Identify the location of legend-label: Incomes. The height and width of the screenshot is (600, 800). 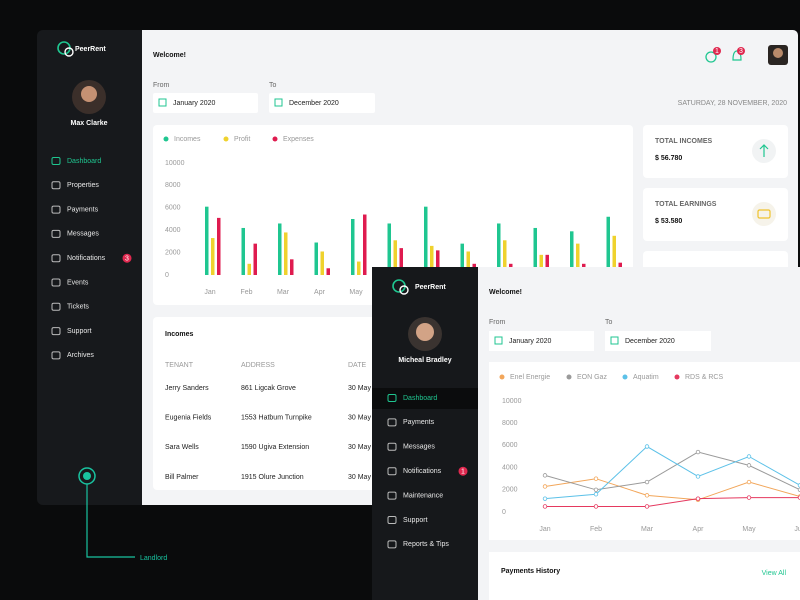
(187, 139).